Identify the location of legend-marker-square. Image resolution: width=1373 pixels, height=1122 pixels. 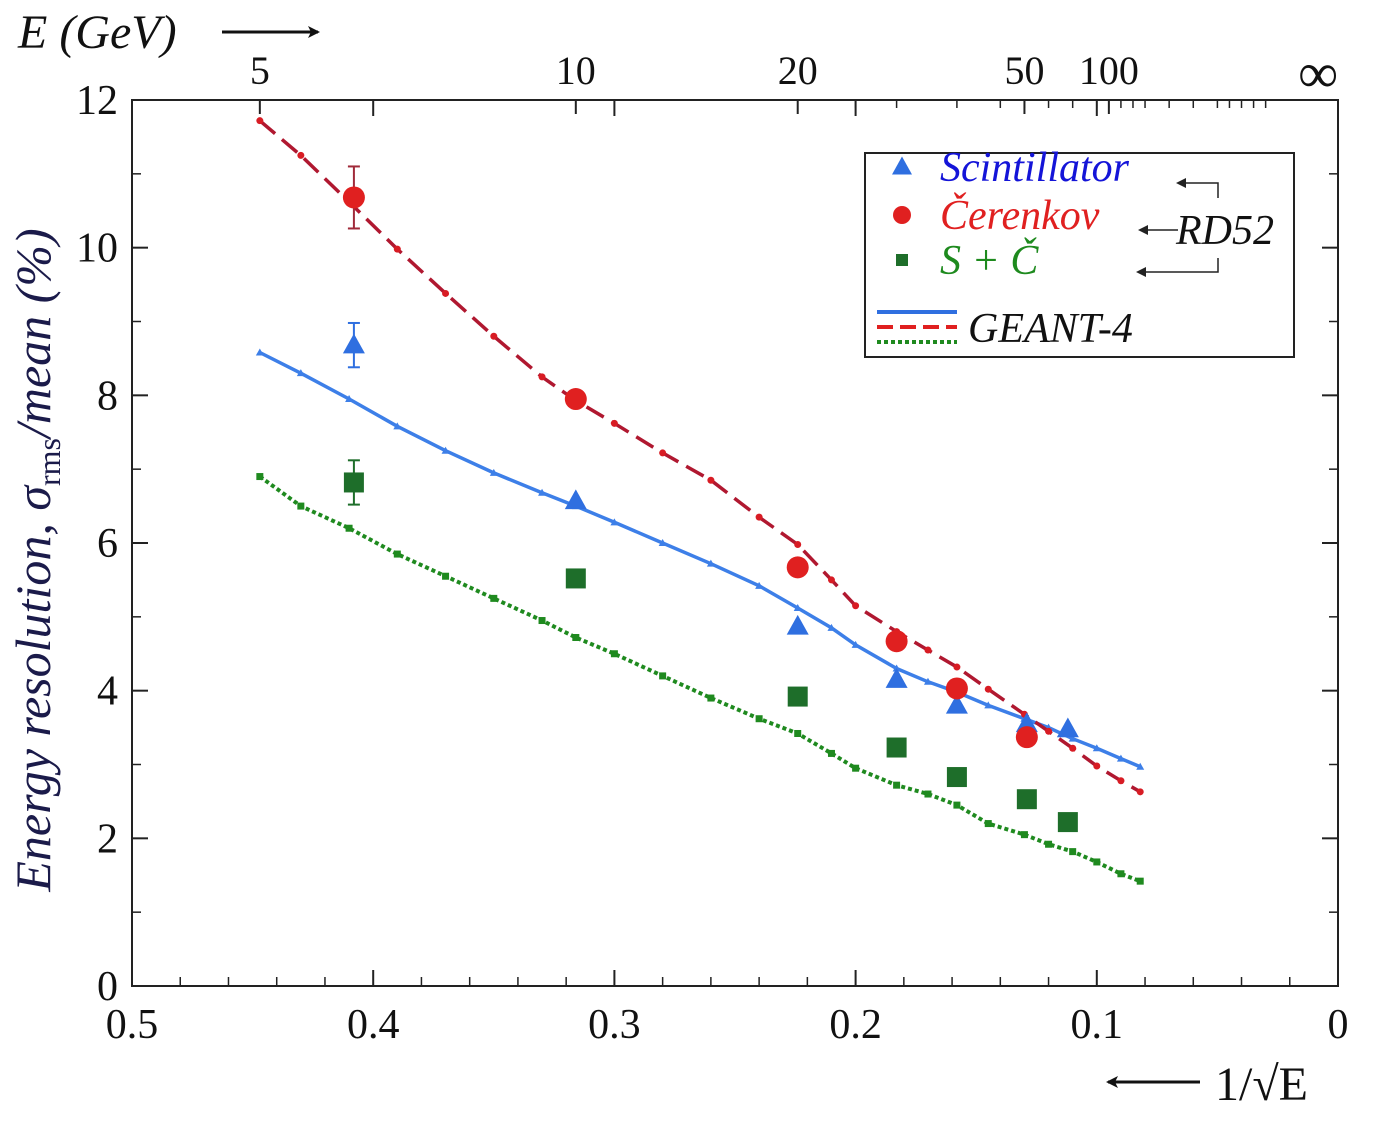
(902, 260).